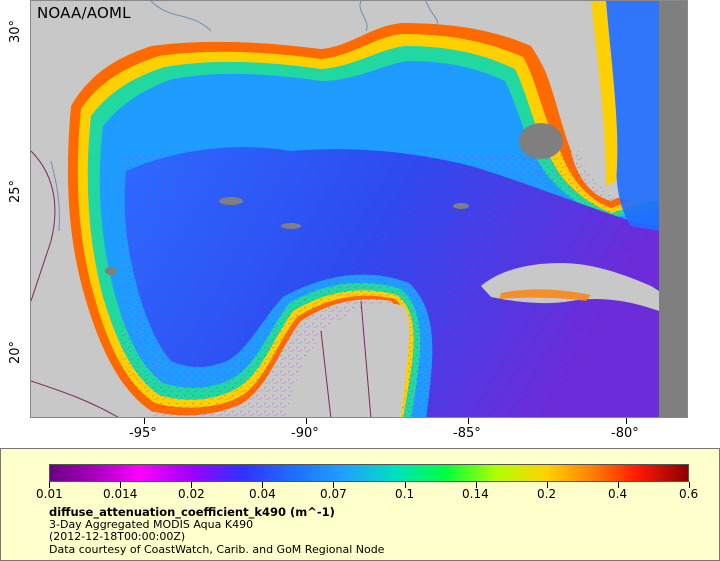  Describe the element at coordinates (467, 433) in the screenshot. I see `x-tick-label-85: -85°` at that location.